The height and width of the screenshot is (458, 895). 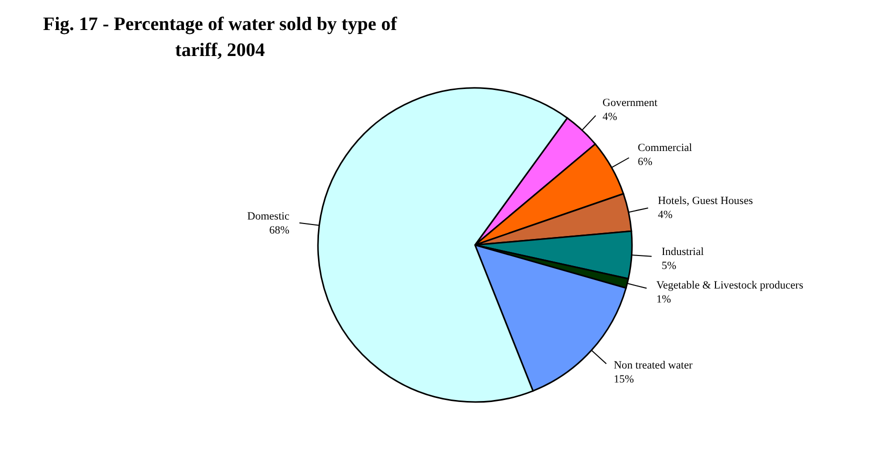 What do you see at coordinates (220, 38) in the screenshot?
I see `chart-title: Fig. 17 - Percentage of water sold by type of tariff, 2004` at bounding box center [220, 38].